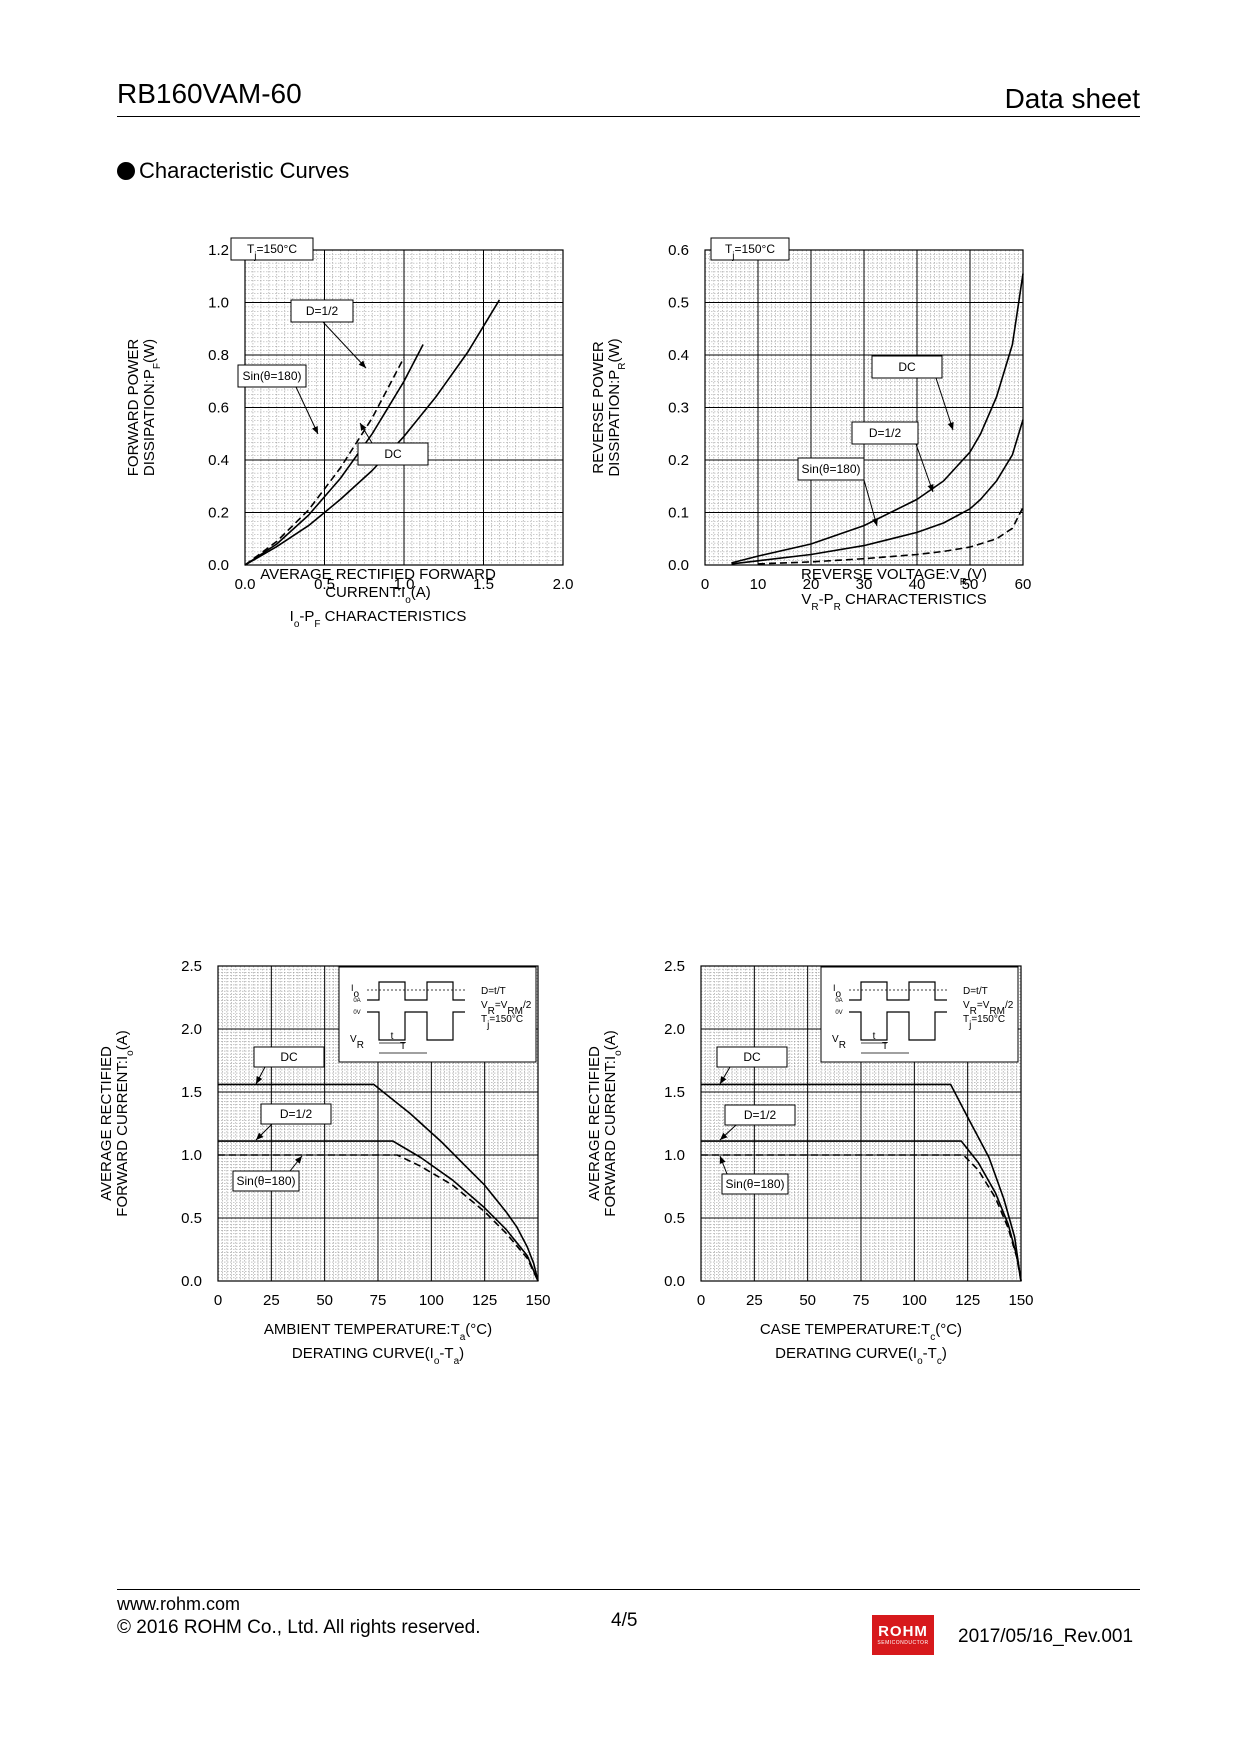 This screenshot has width=1240, height=1754. Describe the element at coordinates (864, 584) in the screenshot. I see `x-tick-label: 30` at that location.